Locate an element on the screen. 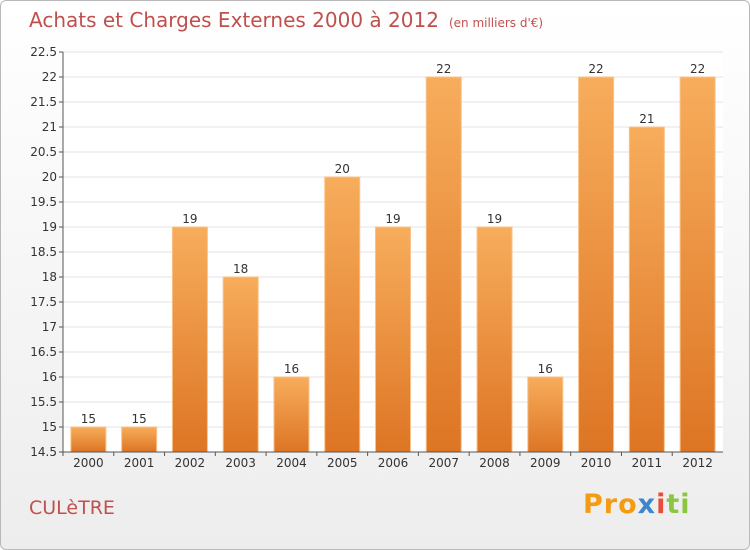  x-tick-label: 2000 is located at coordinates (88, 463).